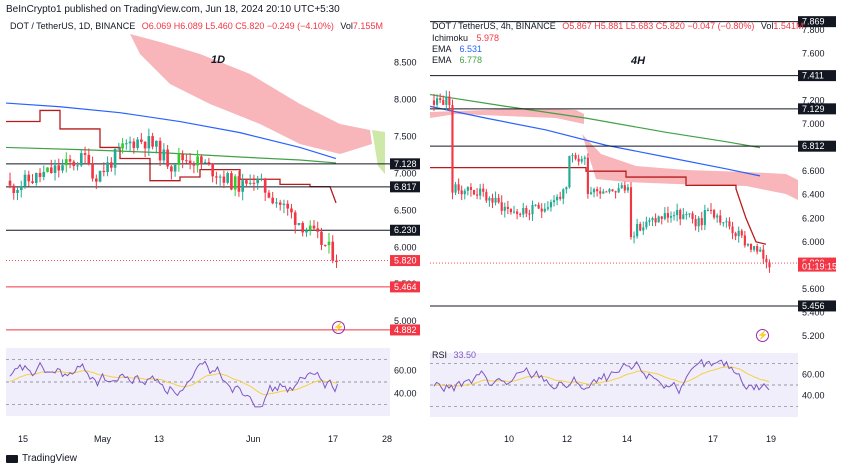 This screenshot has height=470, width=850. What do you see at coordinates (471, 49) in the screenshot?
I see `ema1-value: 6.531` at bounding box center [471, 49].